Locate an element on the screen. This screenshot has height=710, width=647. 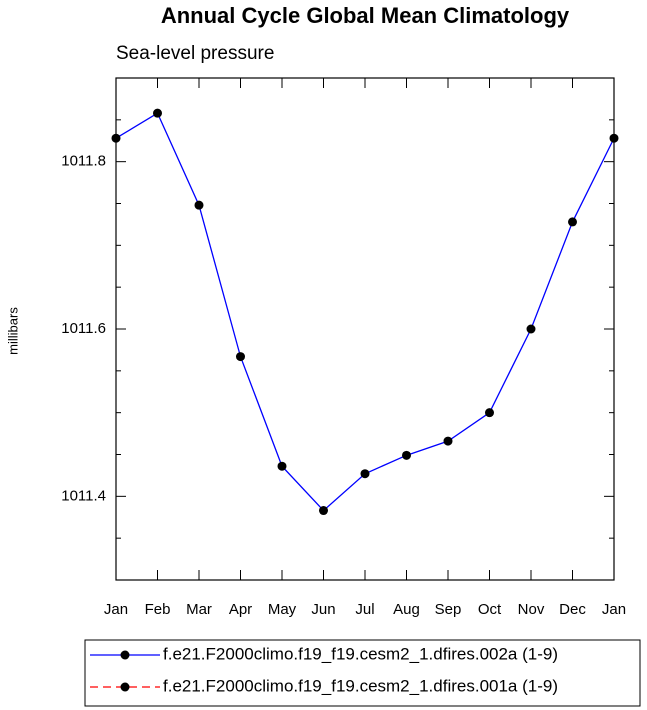
y-axis-label: millibars is located at coordinates (12, 331).